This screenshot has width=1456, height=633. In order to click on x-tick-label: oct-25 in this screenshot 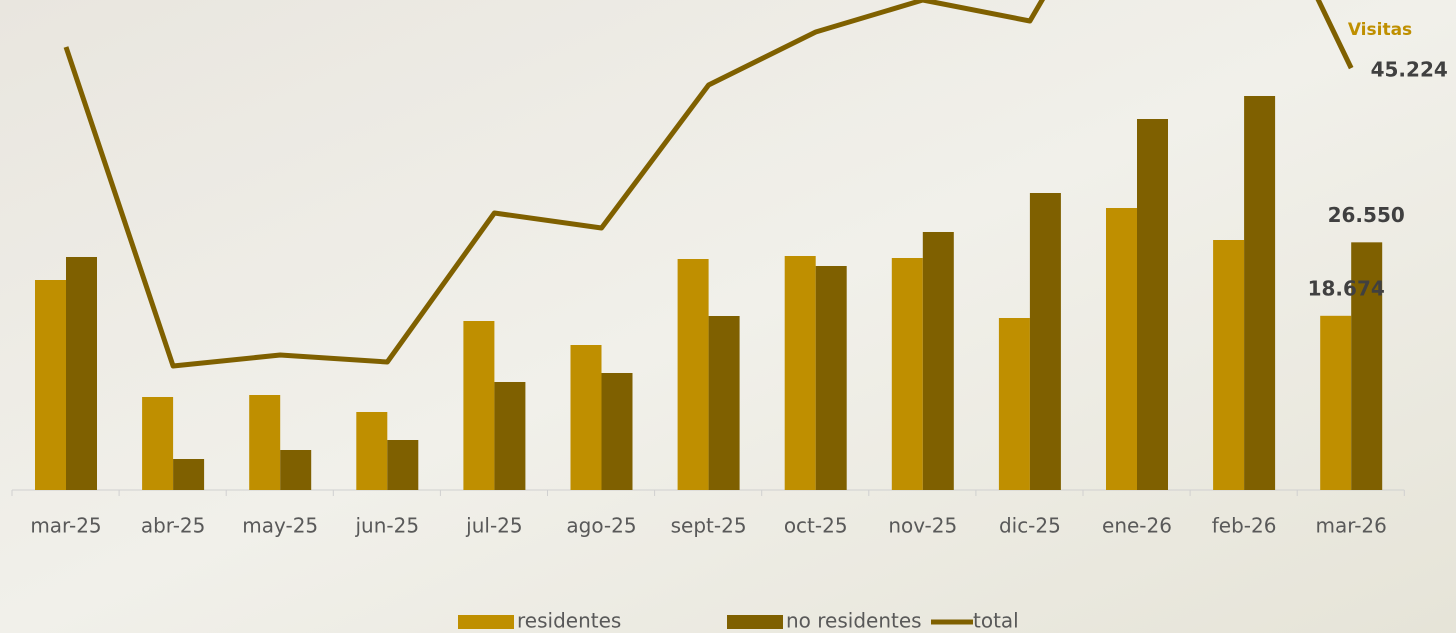, I will do `click(816, 526)`.